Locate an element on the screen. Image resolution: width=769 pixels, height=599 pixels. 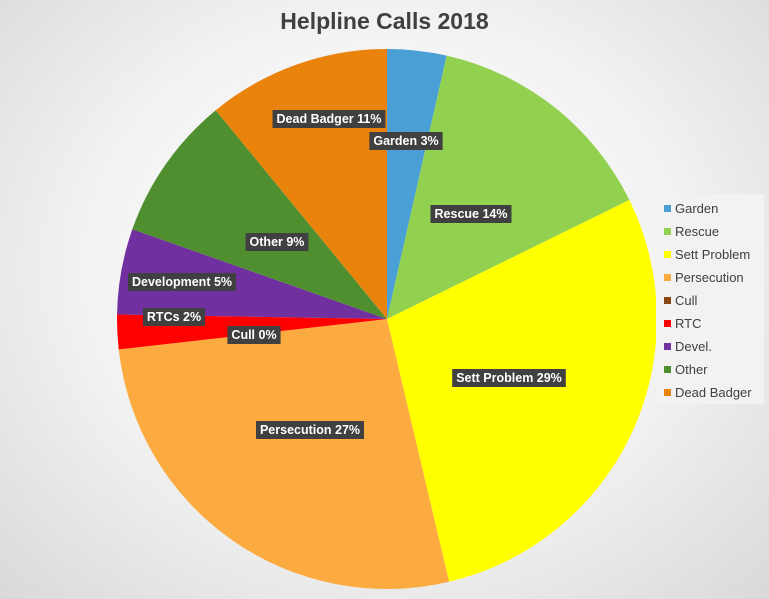
legend-label: Dead Badger is located at coordinates (713, 392).